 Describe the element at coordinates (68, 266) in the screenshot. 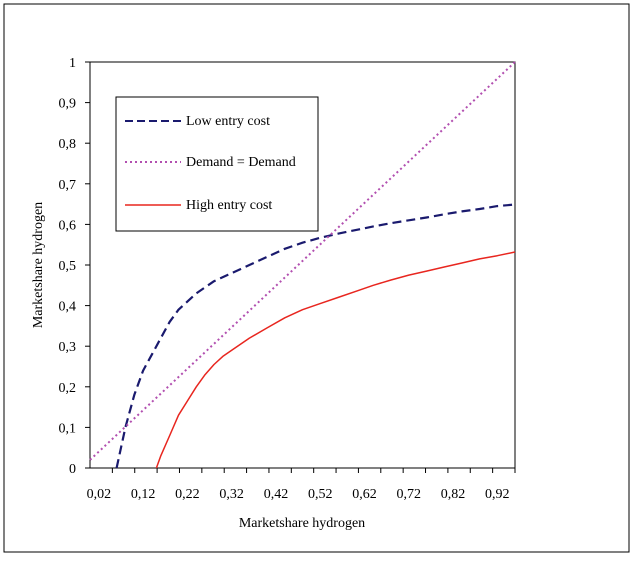

I see `y-tick-label: 0,5` at that location.